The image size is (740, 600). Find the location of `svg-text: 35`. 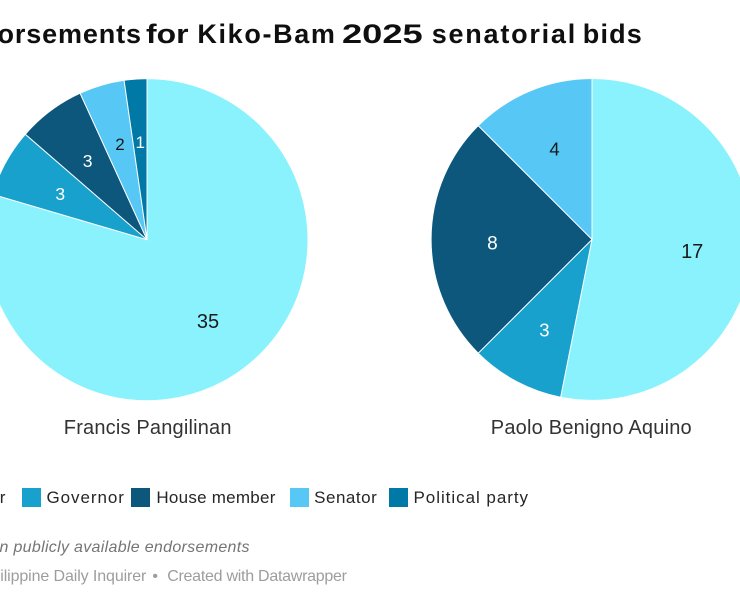

svg-text: 35 is located at coordinates (208, 322).